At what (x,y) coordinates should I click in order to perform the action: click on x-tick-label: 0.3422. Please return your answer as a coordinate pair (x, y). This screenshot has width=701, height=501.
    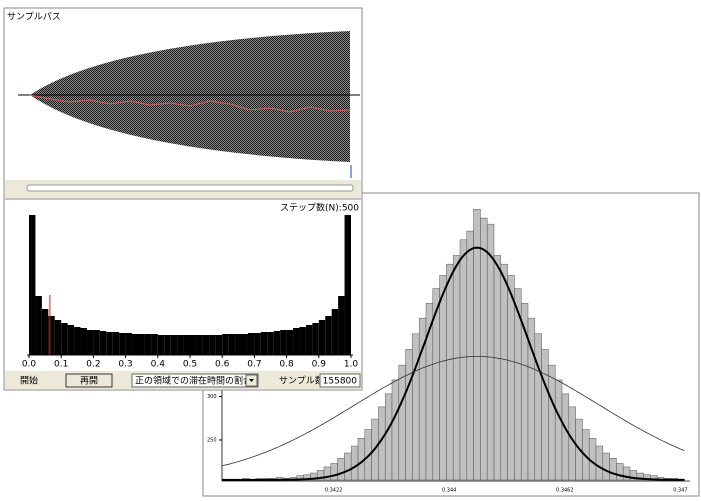
    Looking at the image, I should click on (334, 491).